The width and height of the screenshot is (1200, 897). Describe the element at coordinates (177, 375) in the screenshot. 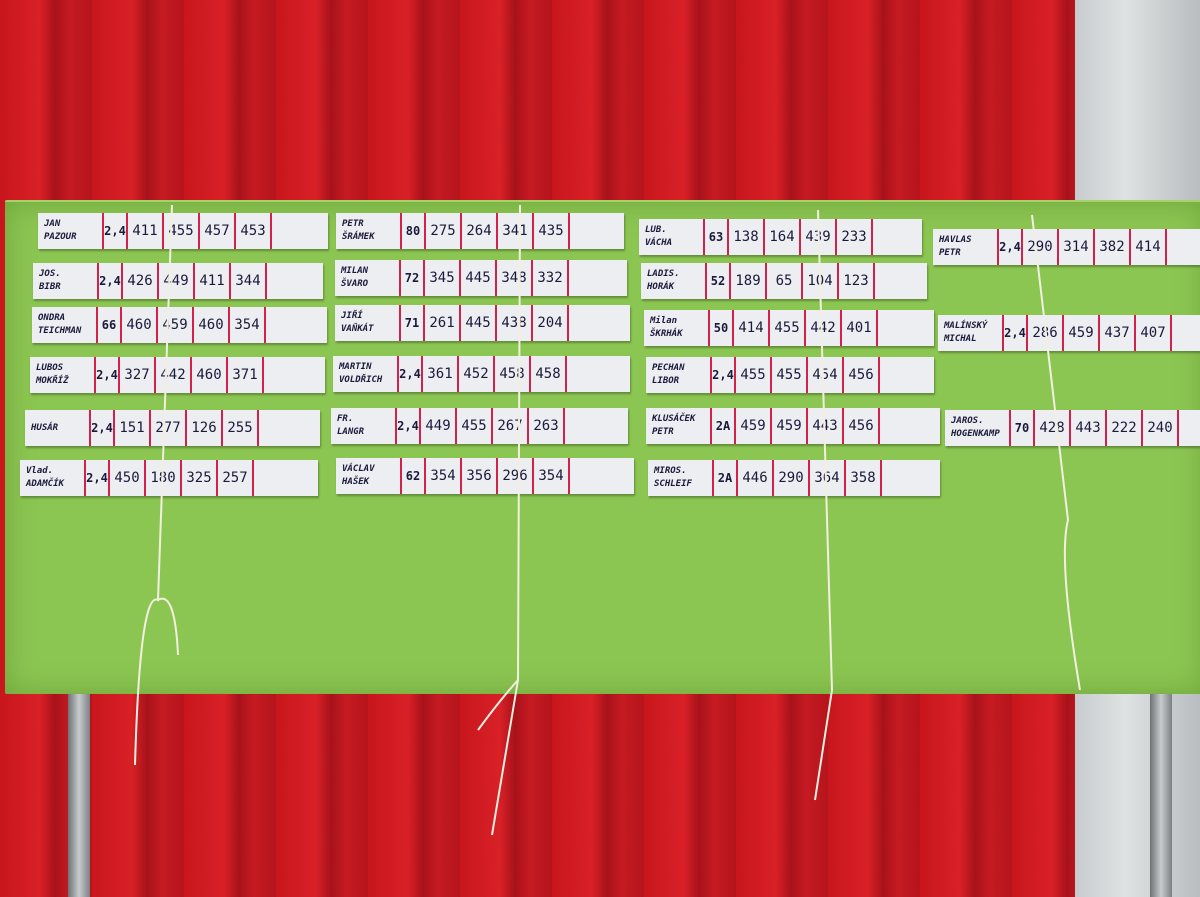

I see `score-card: LUBOS MOKŘÍŽ 2,4 327 442 460 371` at that location.